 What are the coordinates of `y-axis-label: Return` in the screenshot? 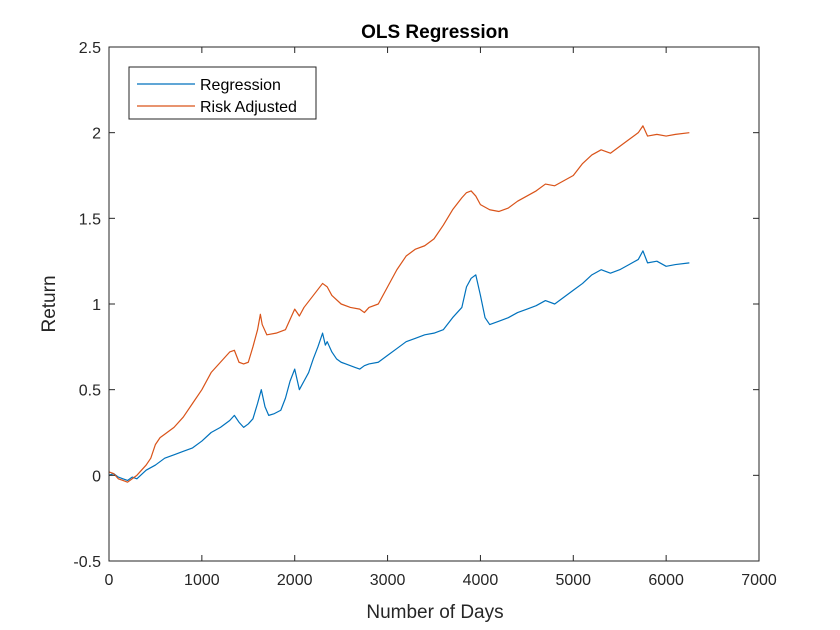 It's located at (49, 303).